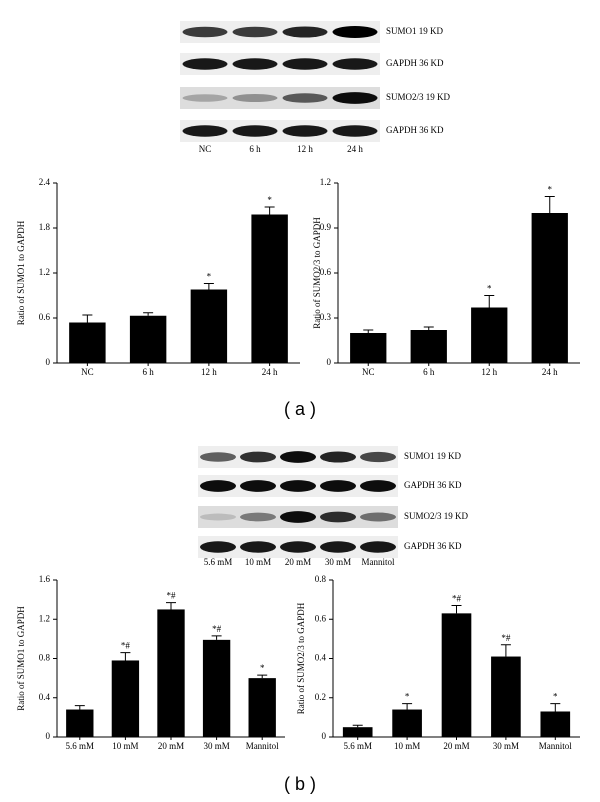  I want to click on y-tick-label: 0.4, so click(45, 697).